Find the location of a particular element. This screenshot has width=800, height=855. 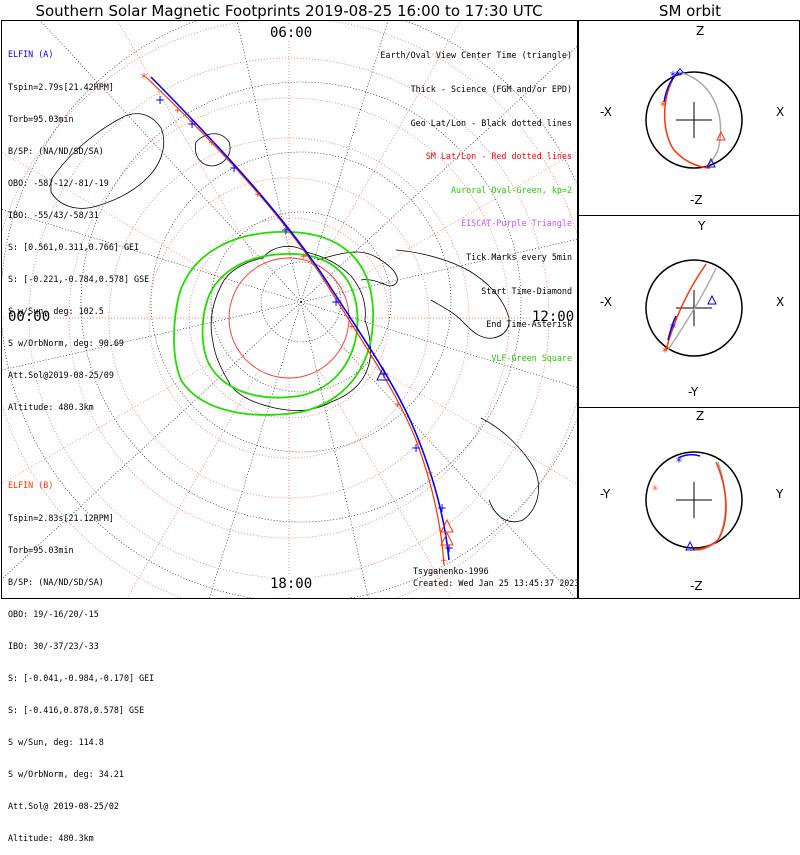

elfin-b-line-8: S w/OrbNorm, deg: 34.21 is located at coordinates (66, 774).